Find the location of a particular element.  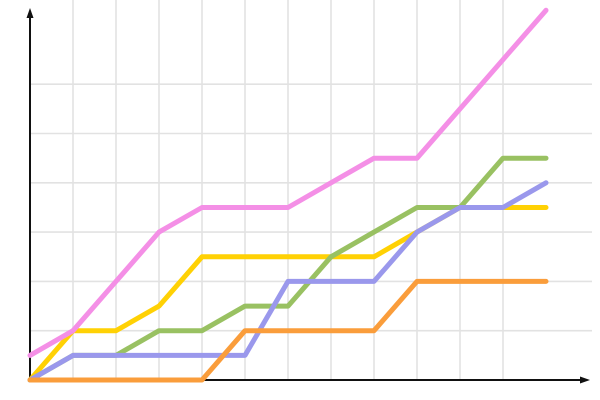

y-axis-arrowhead-icon is located at coordinates (30, 13).